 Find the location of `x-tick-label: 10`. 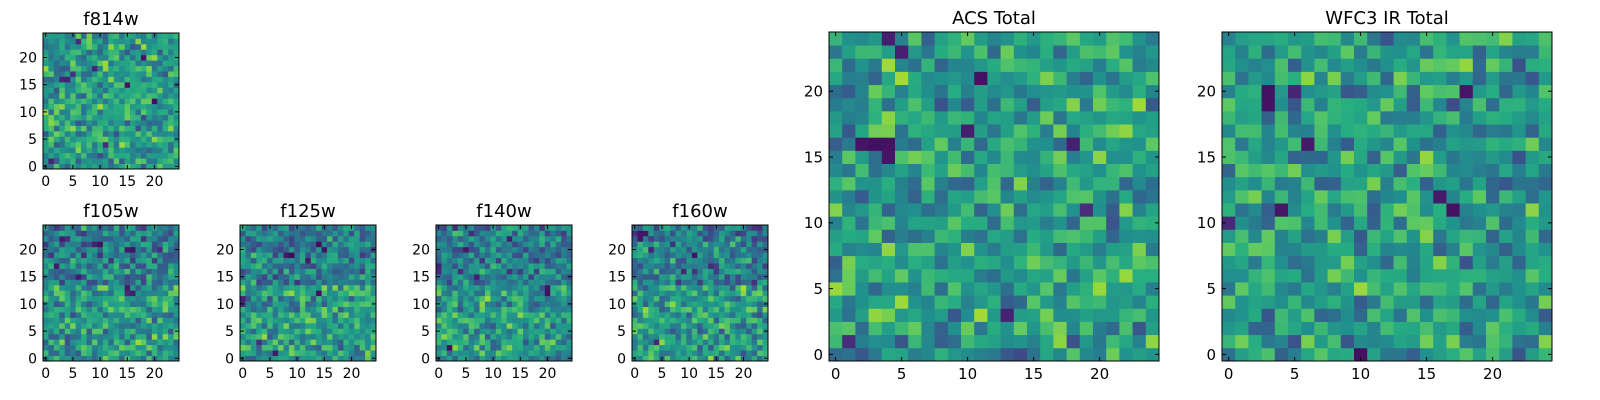

x-tick-label: 10 is located at coordinates (1360, 374).